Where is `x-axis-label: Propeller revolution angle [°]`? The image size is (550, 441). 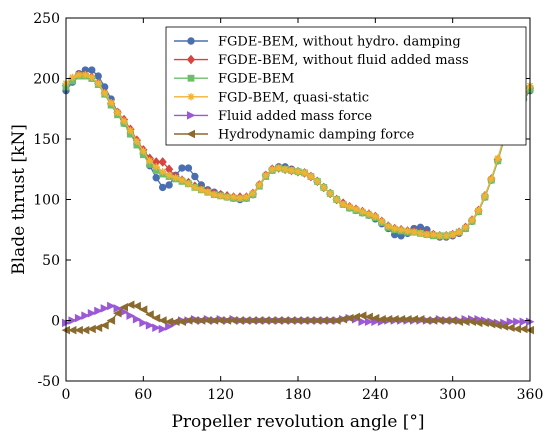 x-axis-label: Propeller revolution angle [°] is located at coordinates (297, 422).